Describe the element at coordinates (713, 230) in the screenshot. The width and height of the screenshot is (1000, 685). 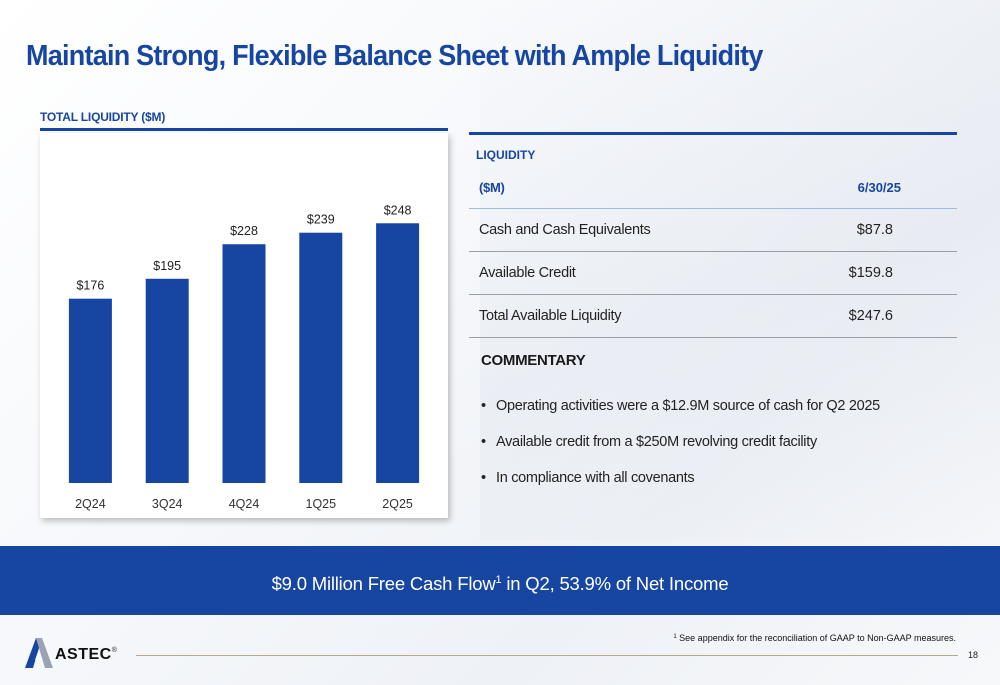
I see `table-row: Cash and Cash Equivalents $87.8` at that location.